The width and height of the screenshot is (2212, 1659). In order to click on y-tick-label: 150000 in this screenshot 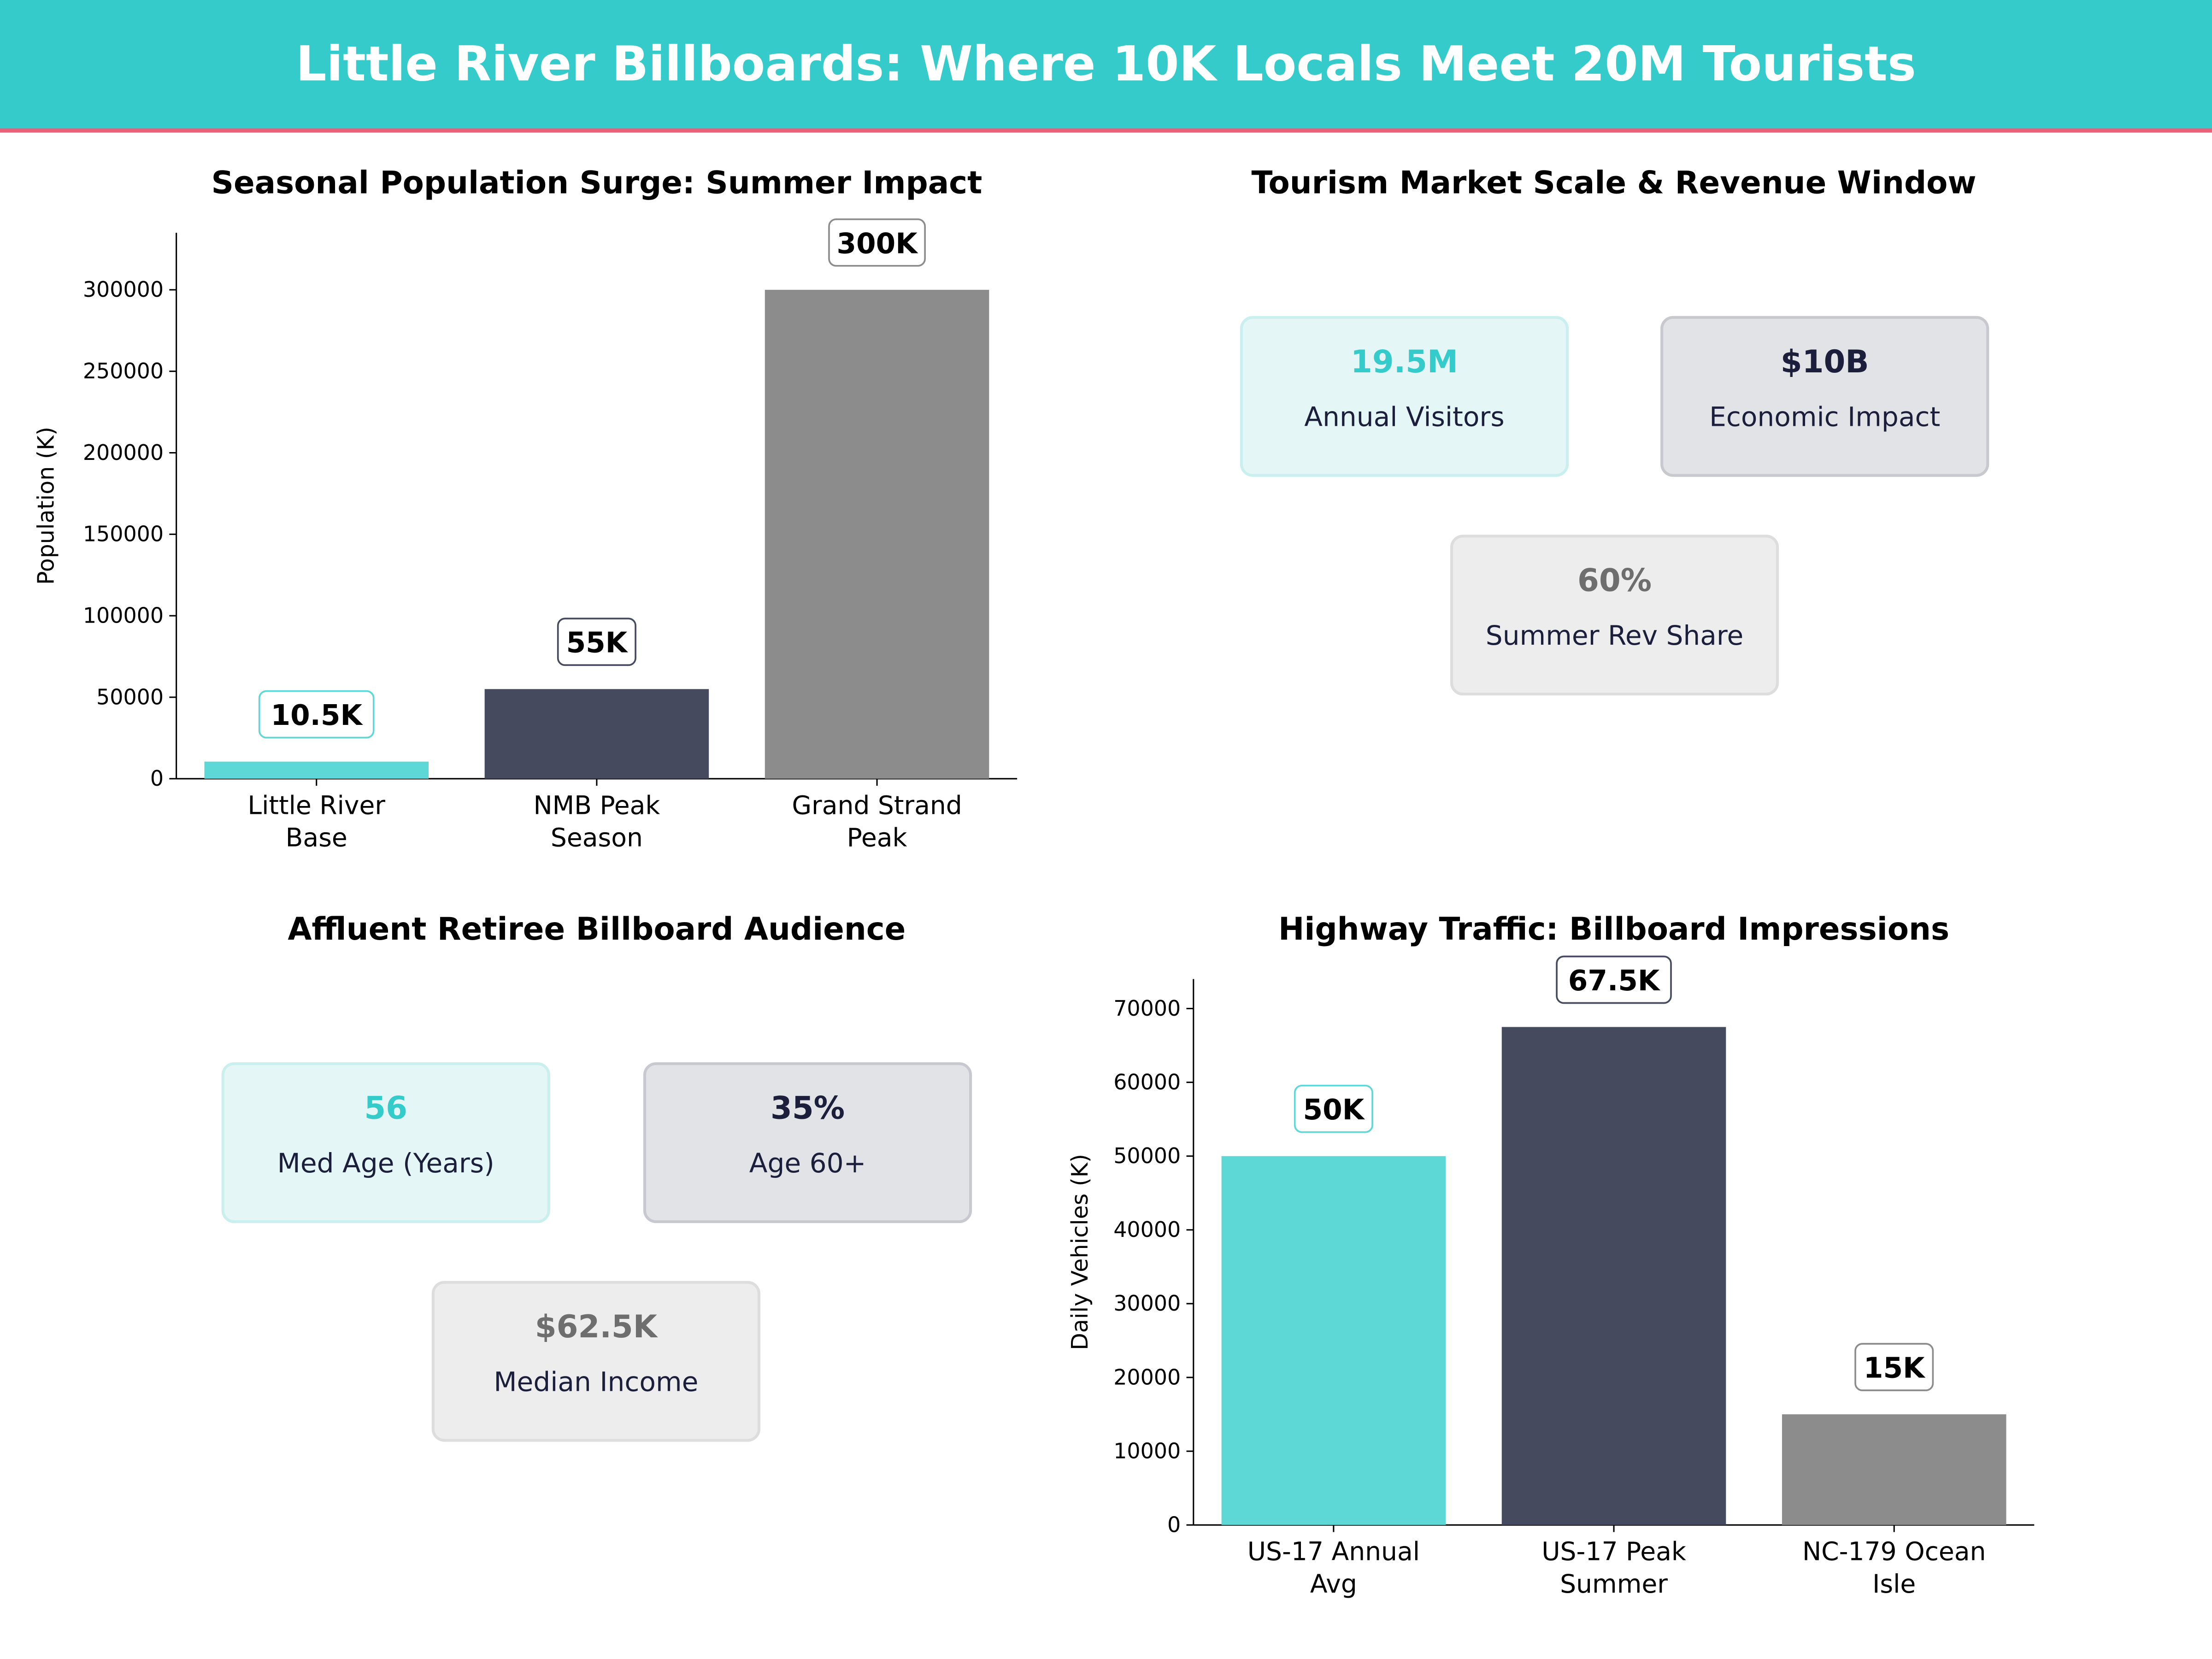, I will do `click(123, 534)`.